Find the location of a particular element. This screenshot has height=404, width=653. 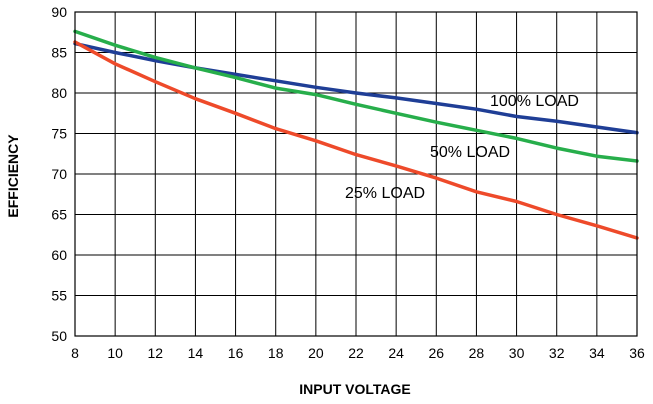

x-tick-label: 22 is located at coordinates (356, 353).